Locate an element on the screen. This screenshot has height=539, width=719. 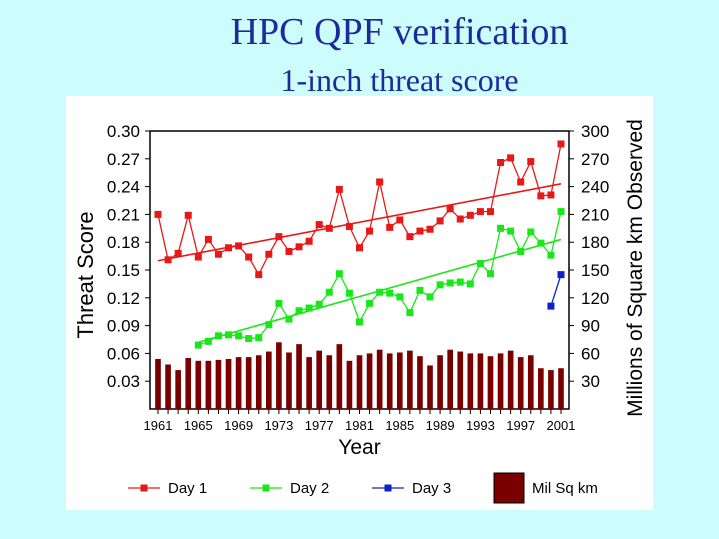
legend-swatch is located at coordinates (509, 488).